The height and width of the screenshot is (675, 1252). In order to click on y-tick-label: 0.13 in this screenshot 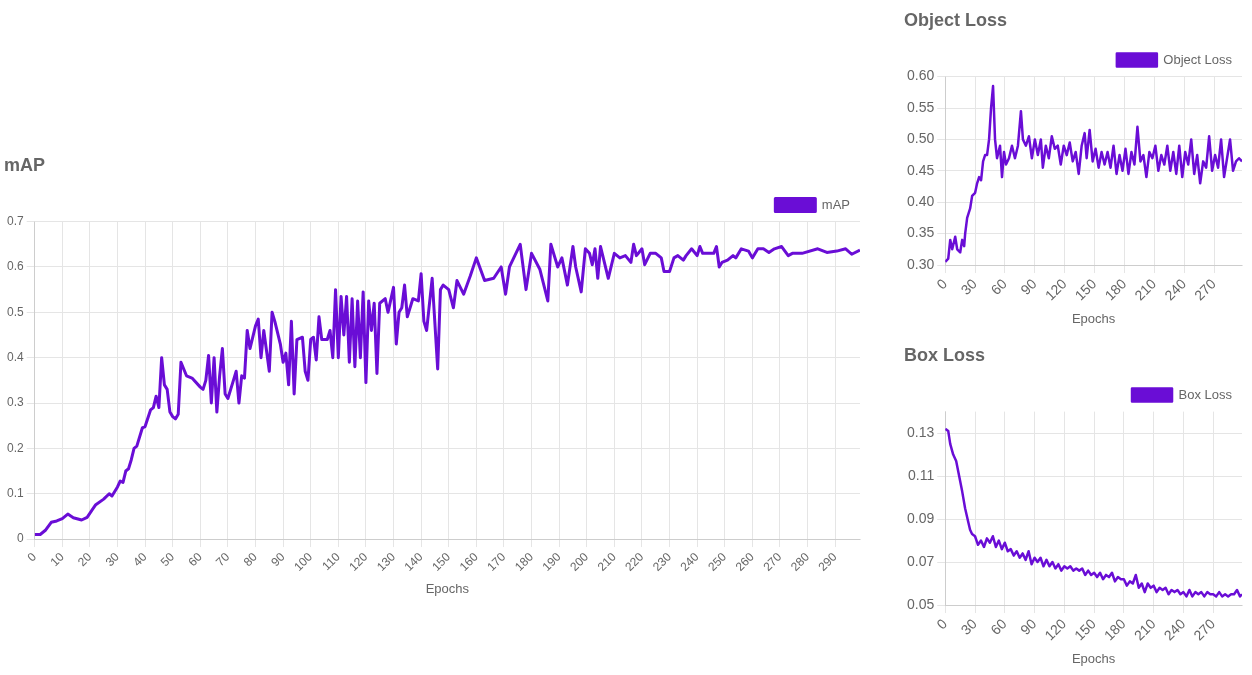, I will do `click(921, 431)`.